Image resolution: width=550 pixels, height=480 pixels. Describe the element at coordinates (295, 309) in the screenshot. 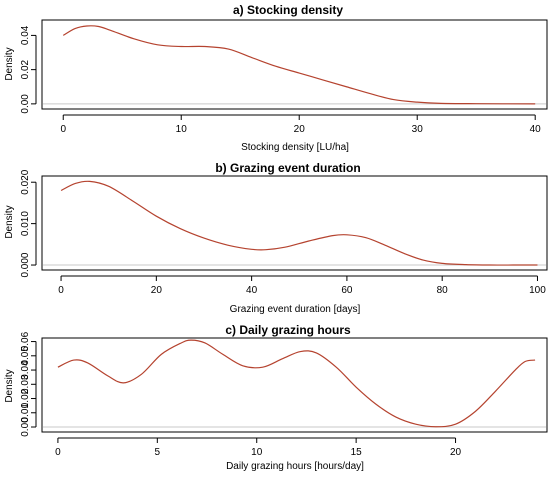

I see `panel-b-x-axis-label: Grazing event duration [days]` at that location.